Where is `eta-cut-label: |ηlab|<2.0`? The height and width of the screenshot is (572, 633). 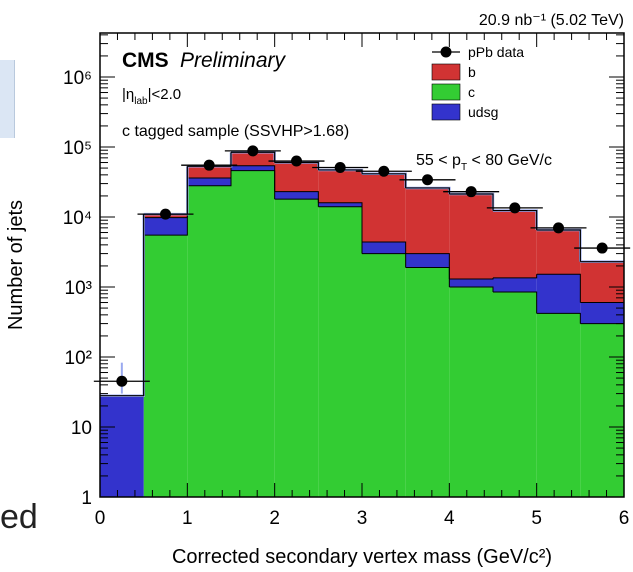
eta-cut-label: |ηlab|<2.0 is located at coordinates (151, 96).